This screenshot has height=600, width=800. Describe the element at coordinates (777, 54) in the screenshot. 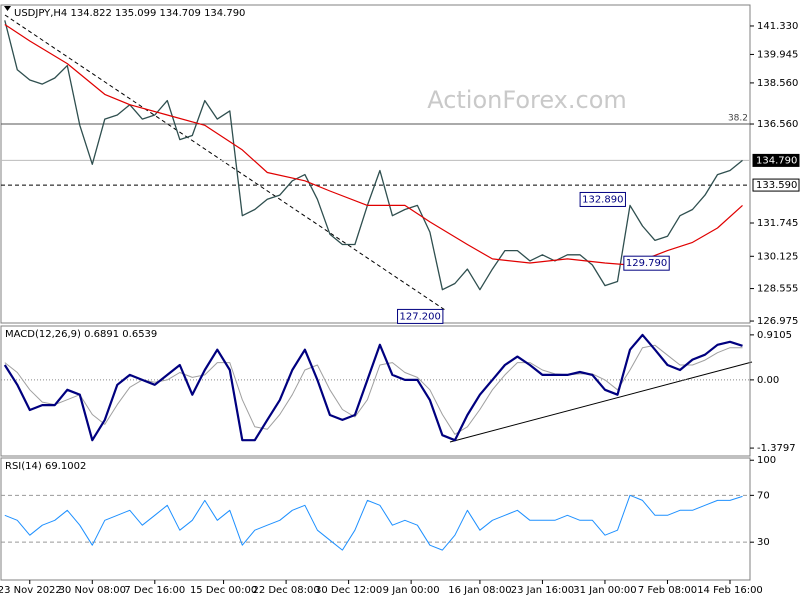

I see `y-tick-label: 139.945` at that location.